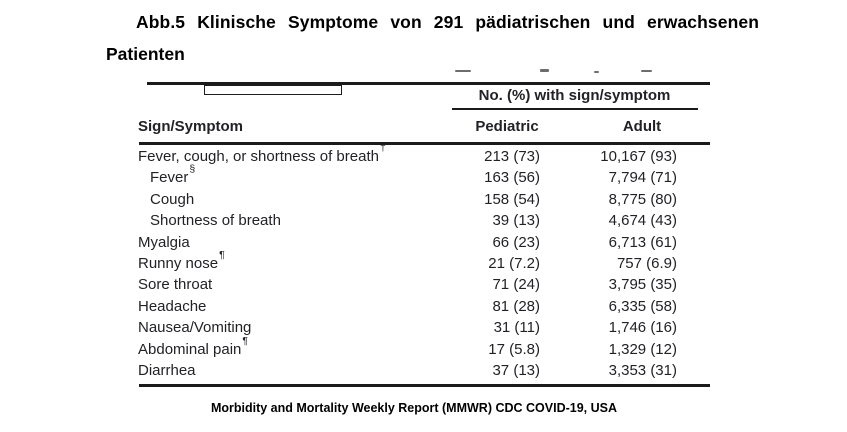 This screenshot has height=432, width=847. I want to click on table-row: Abdominal pain¶ 17 (5.8) 1,329 (12), so click(424, 347).